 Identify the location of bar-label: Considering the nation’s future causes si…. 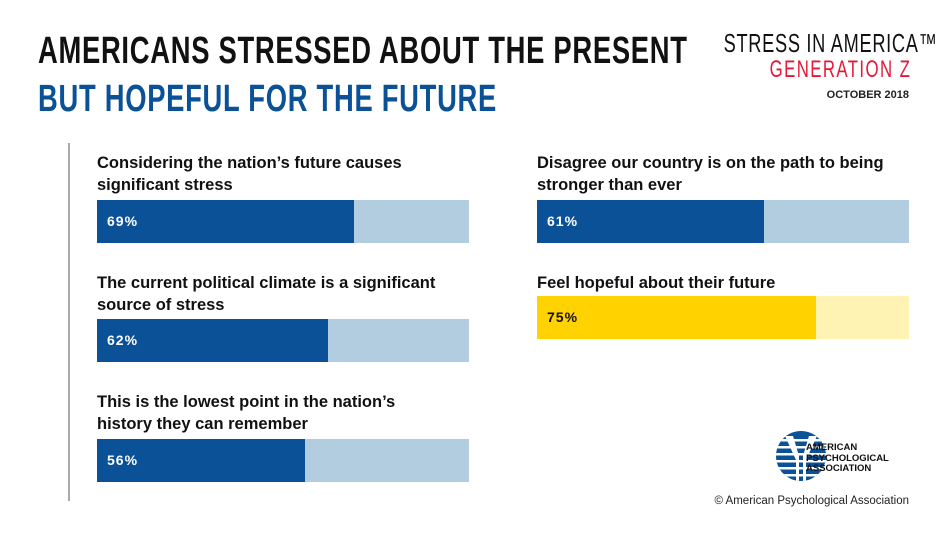
(287, 174).